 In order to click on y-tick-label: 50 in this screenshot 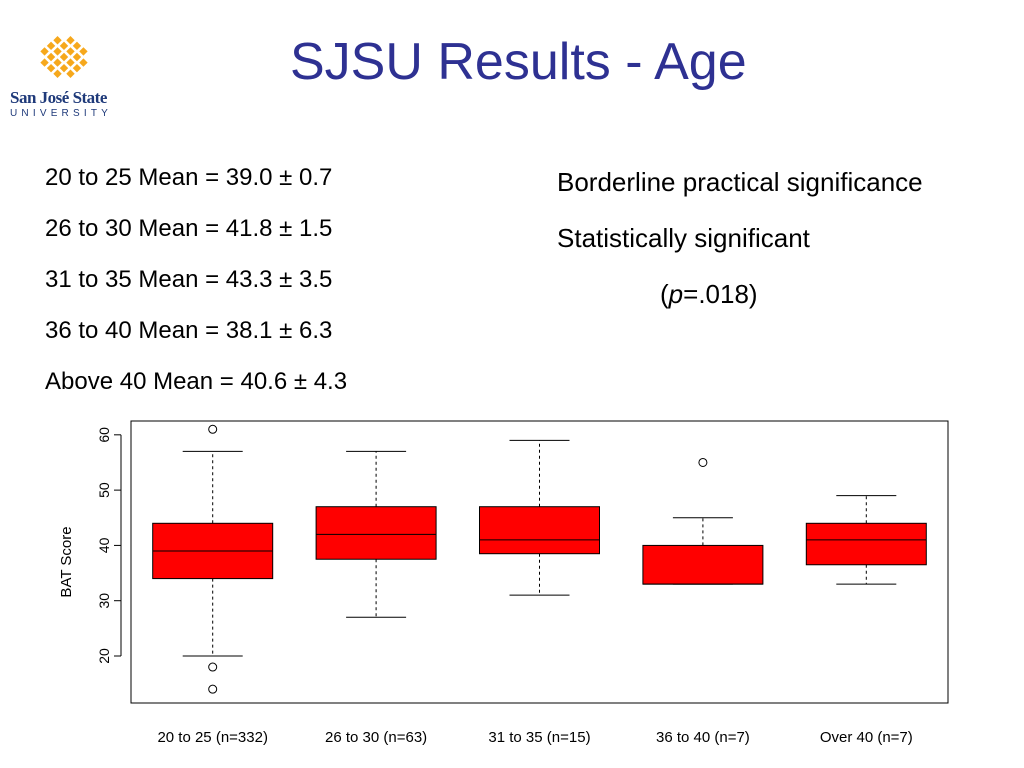, I will do `click(104, 490)`.